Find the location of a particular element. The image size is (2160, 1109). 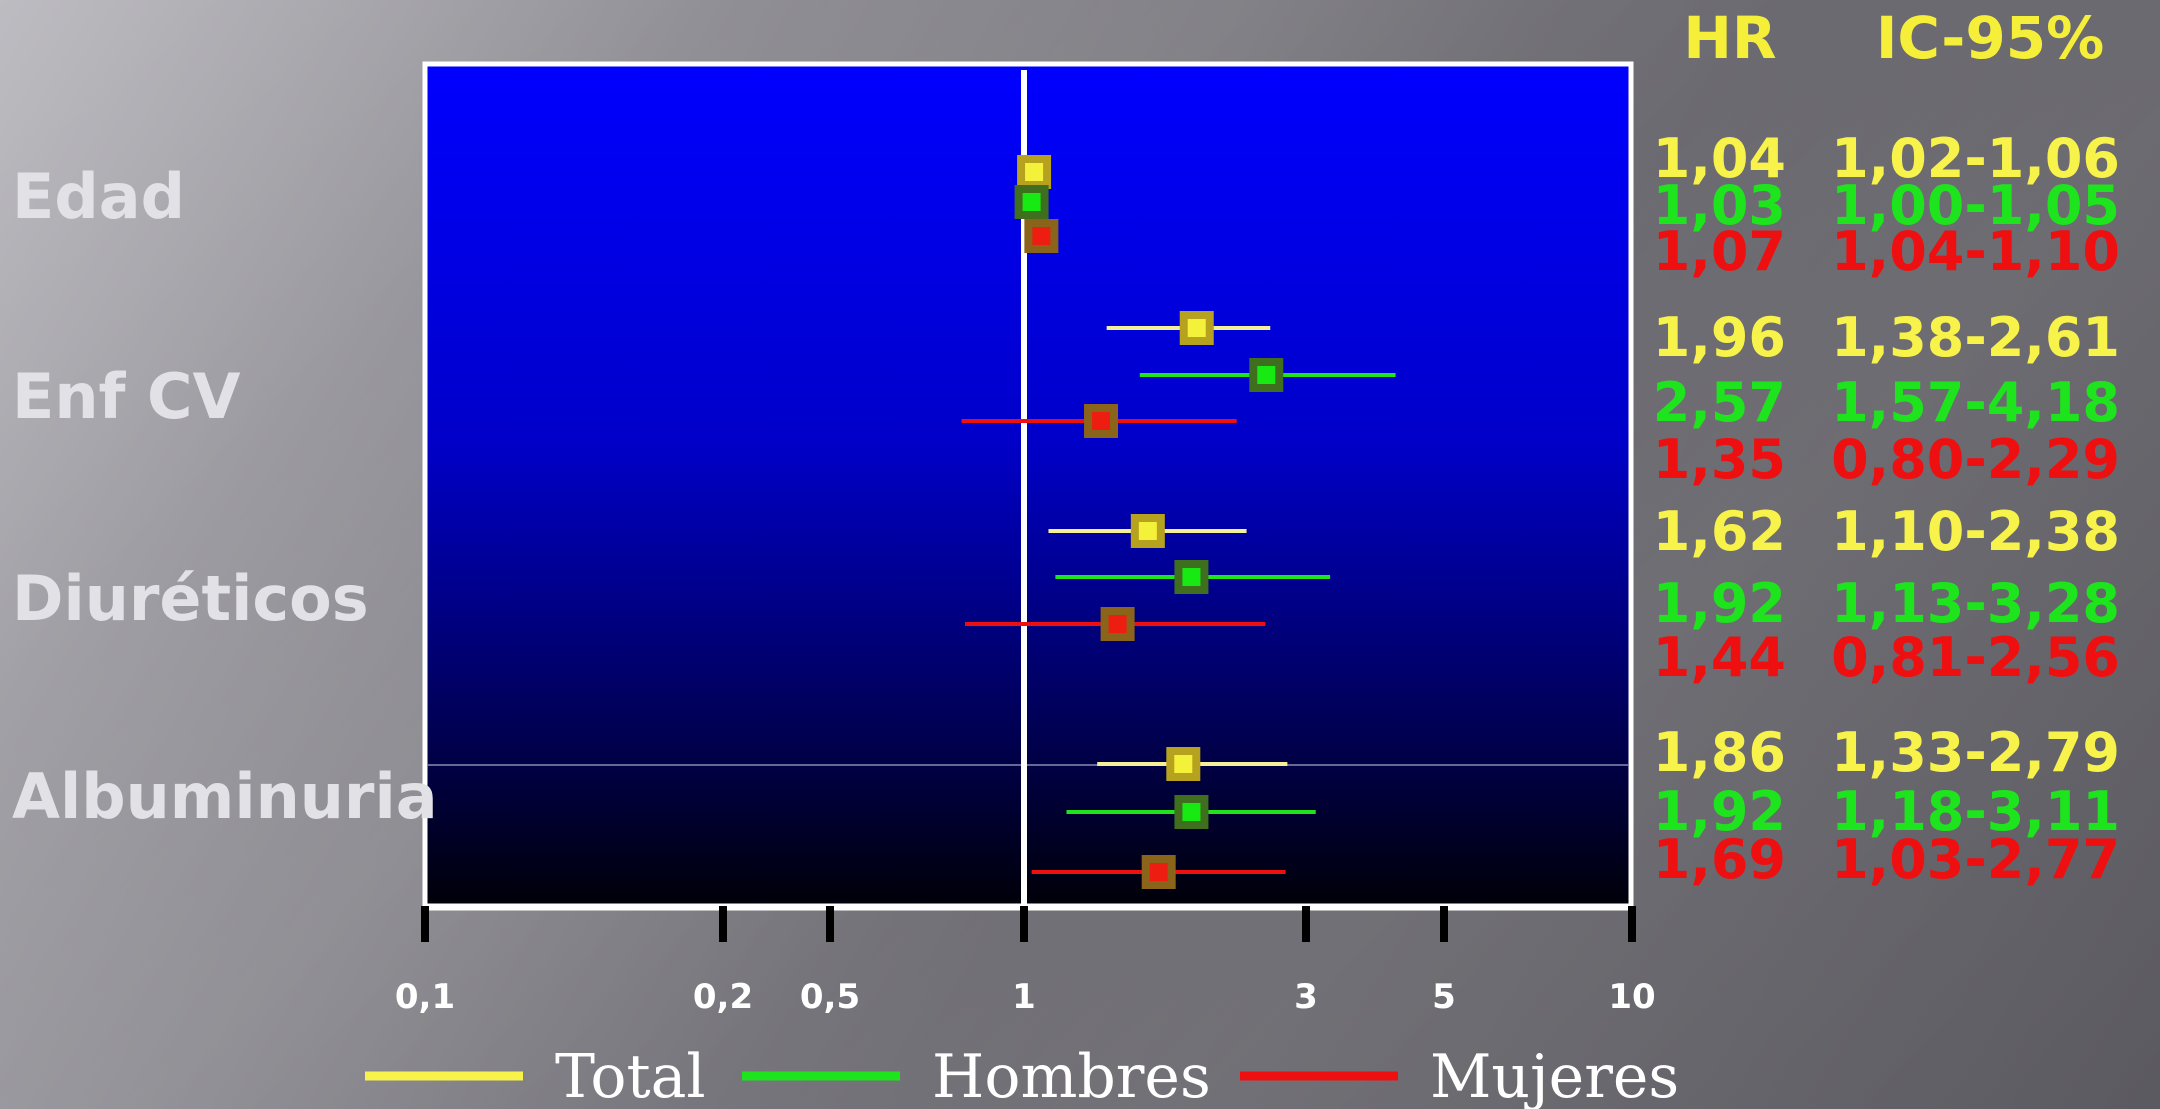

estimate-1-mujeres is located at coordinates (1099, 421).